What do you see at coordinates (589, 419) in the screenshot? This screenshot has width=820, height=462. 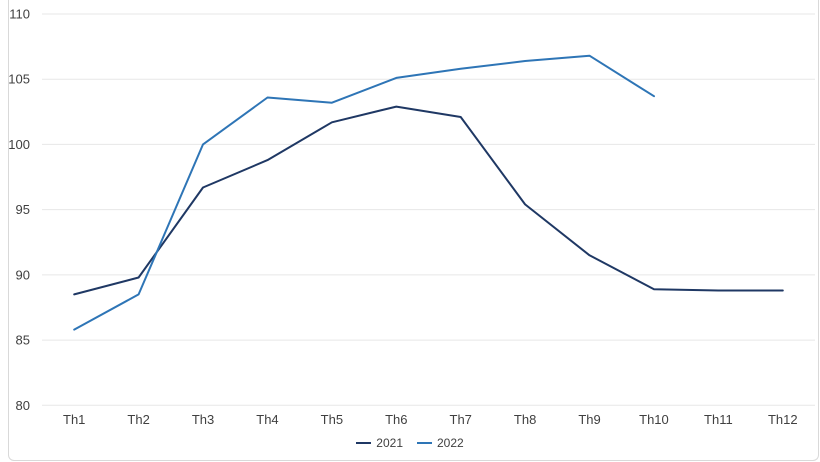 I see `x-tick-label-Th9: Th9` at bounding box center [589, 419].